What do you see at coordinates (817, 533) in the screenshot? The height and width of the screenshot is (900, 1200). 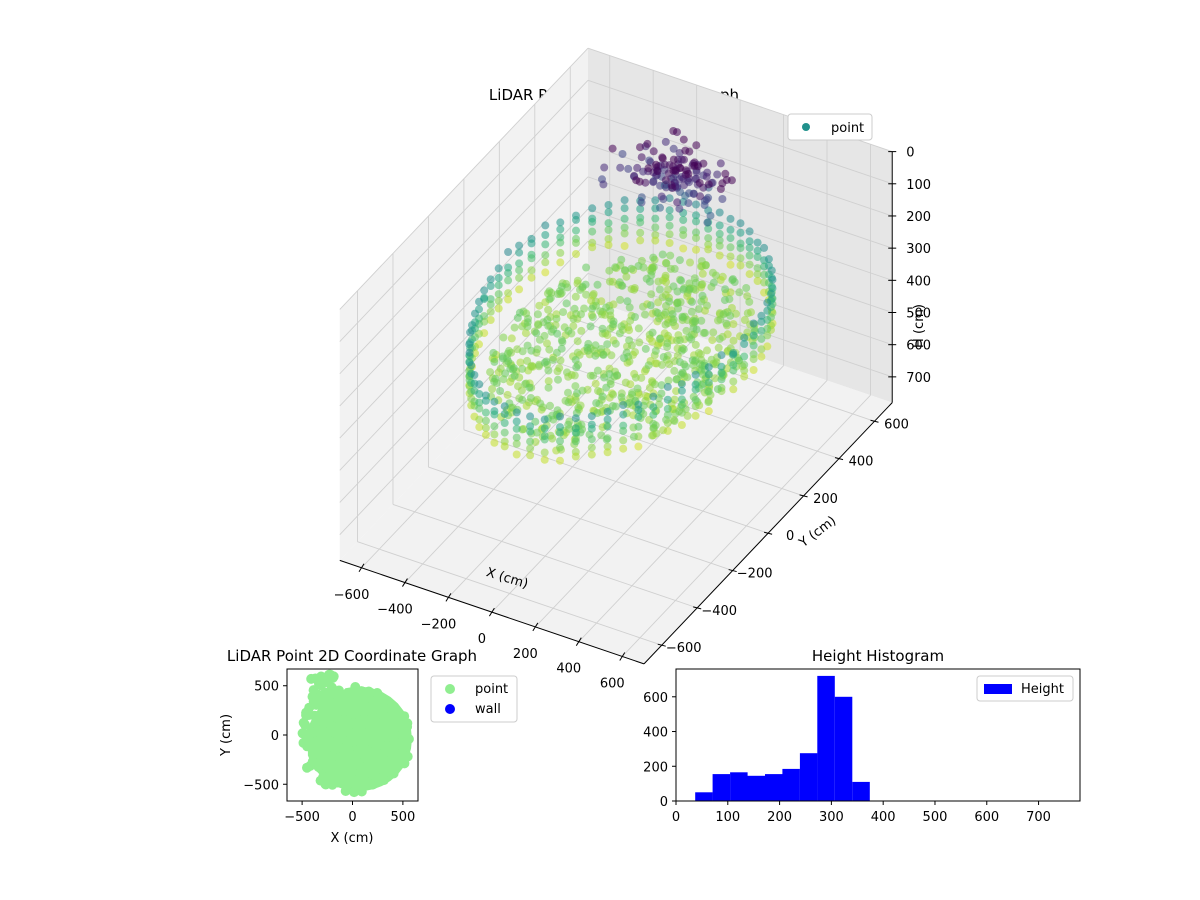 I see `chart3d-ylabel: Y (cm)` at bounding box center [817, 533].